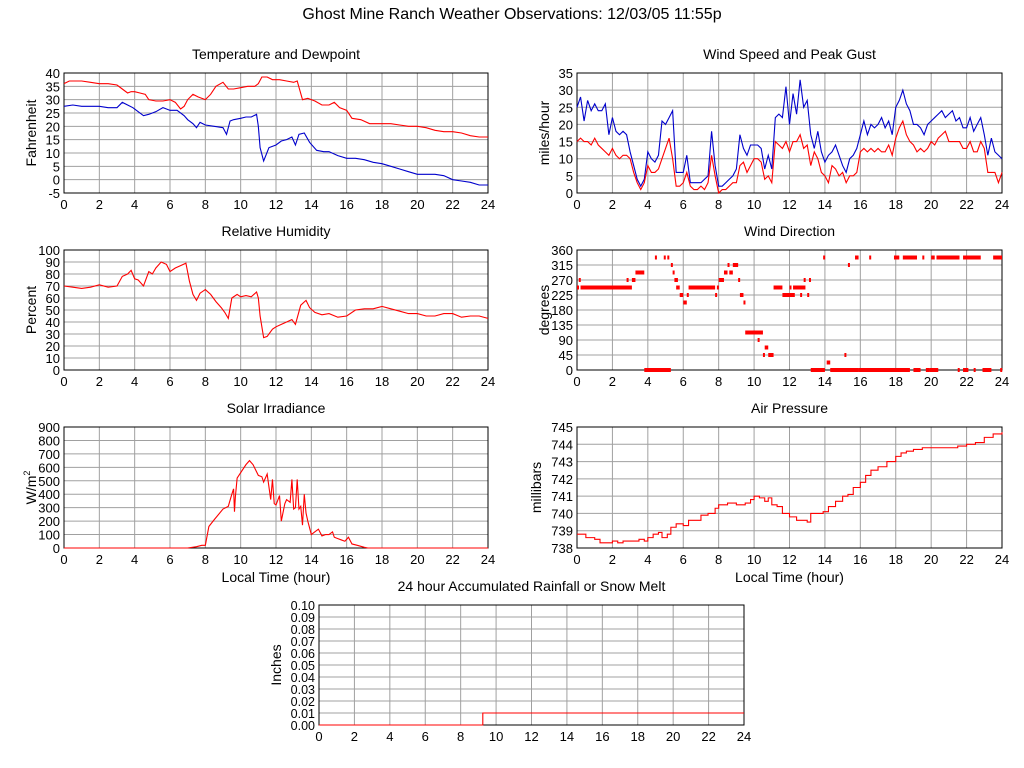  Describe the element at coordinates (53, 262) in the screenshot. I see `y-tick-label: 90` at that location.